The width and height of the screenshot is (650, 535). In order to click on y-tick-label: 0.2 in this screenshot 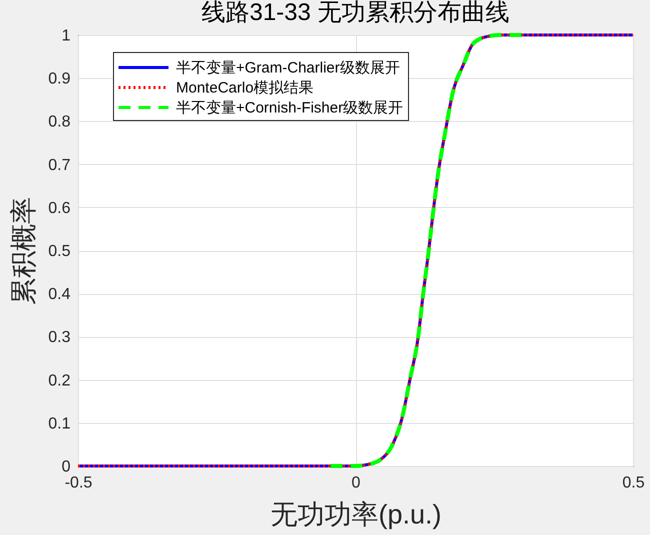, I will do `click(59, 381)`.